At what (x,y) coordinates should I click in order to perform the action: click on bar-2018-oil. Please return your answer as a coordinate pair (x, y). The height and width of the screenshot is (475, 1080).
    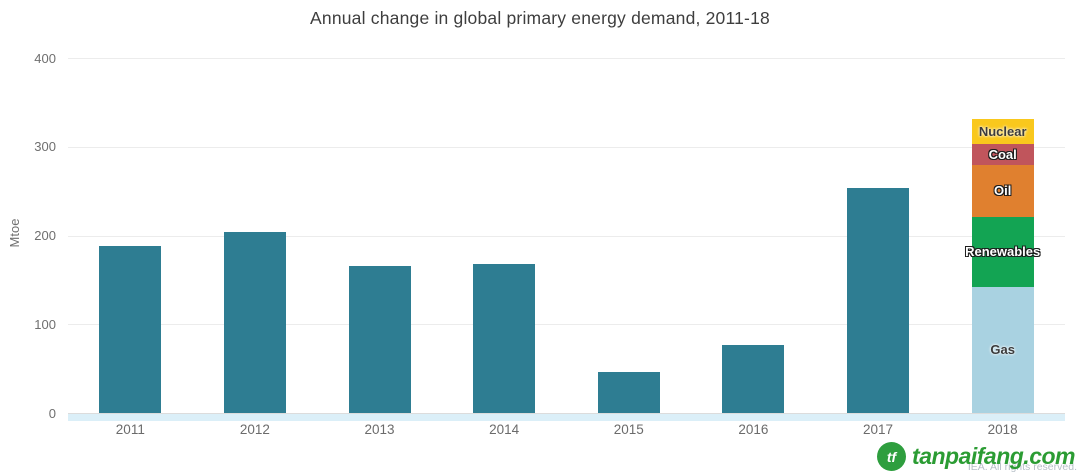
    Looking at the image, I should click on (1002, 191).